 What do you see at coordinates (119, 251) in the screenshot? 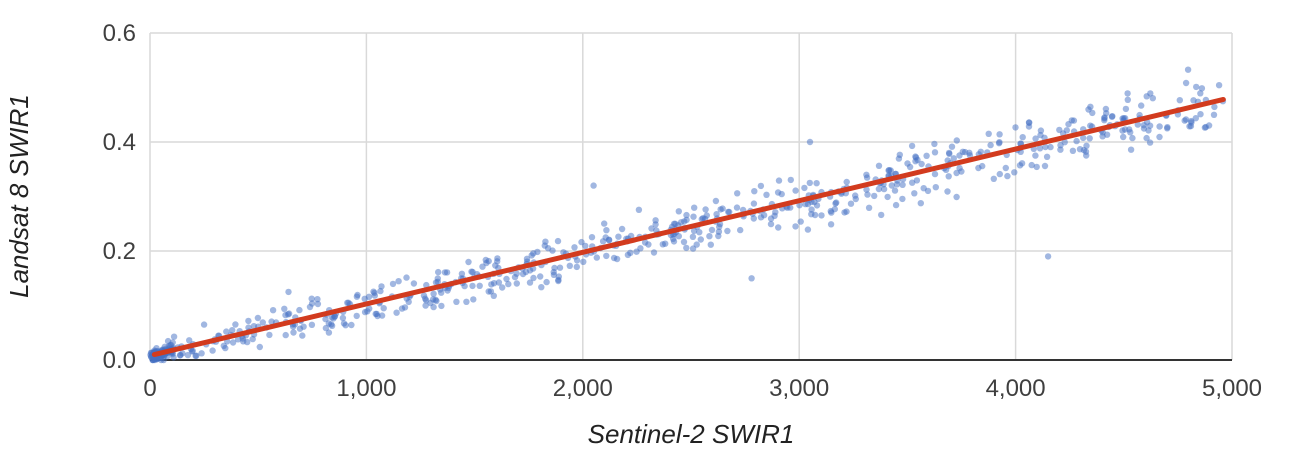
I see `y-tick-label: 0.2` at bounding box center [119, 251].